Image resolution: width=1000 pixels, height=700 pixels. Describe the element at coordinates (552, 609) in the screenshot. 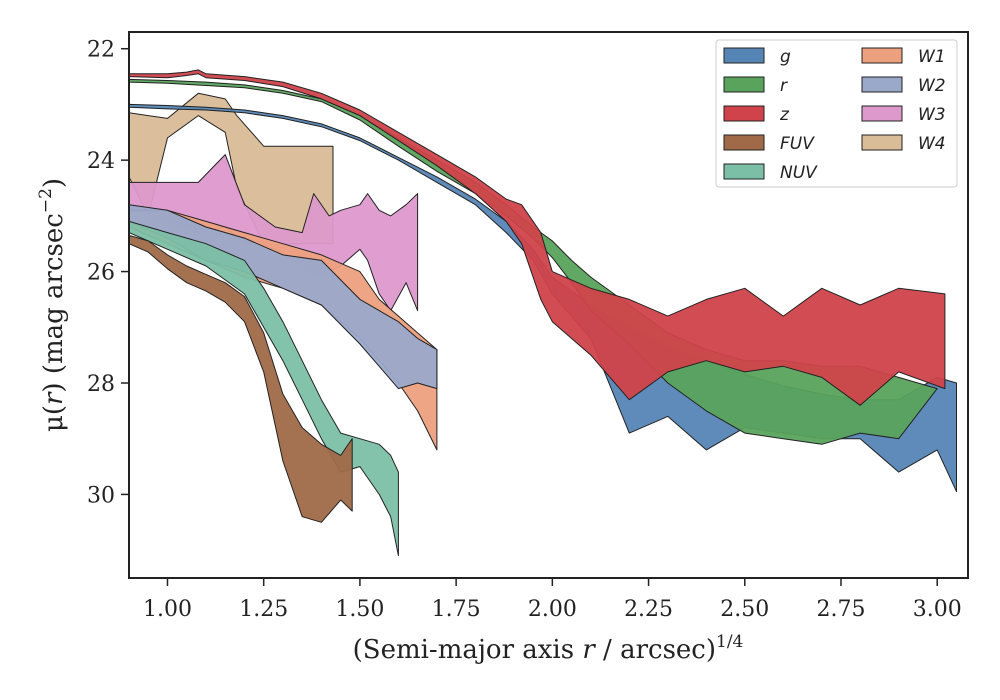

I see `x-tick-label: 2.00` at that location.